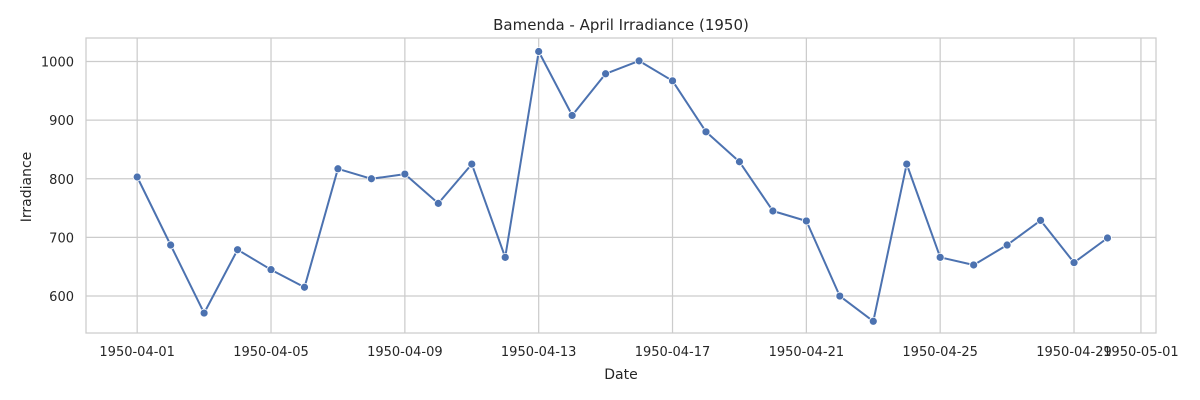  Describe the element at coordinates (940, 352) in the screenshot. I see `x-tick-label: 1950-04-25` at that location.